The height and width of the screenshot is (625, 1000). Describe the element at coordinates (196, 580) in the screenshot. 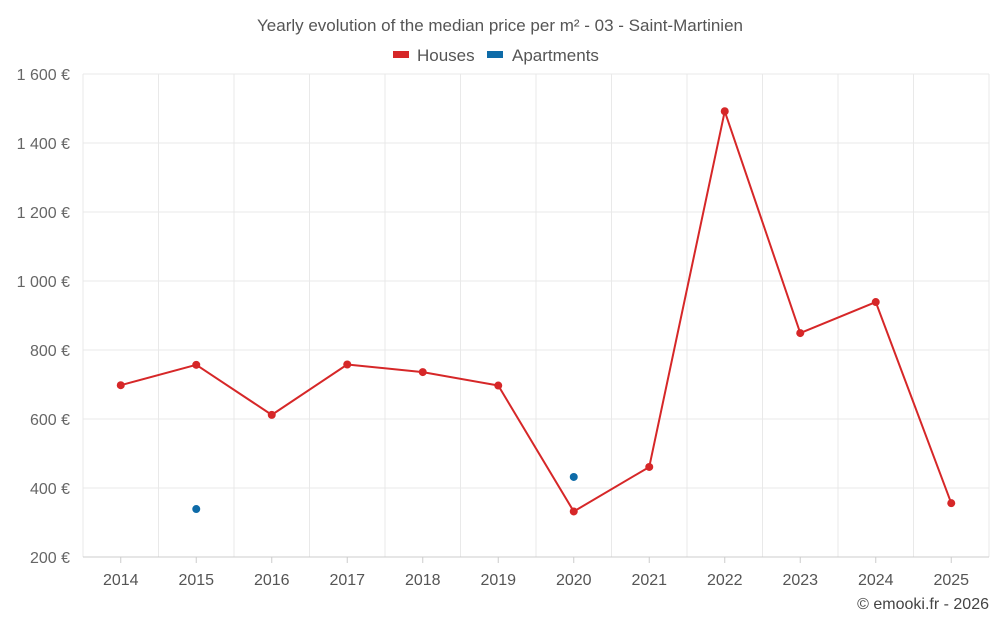

I see `x-tick-label: 2015` at that location.